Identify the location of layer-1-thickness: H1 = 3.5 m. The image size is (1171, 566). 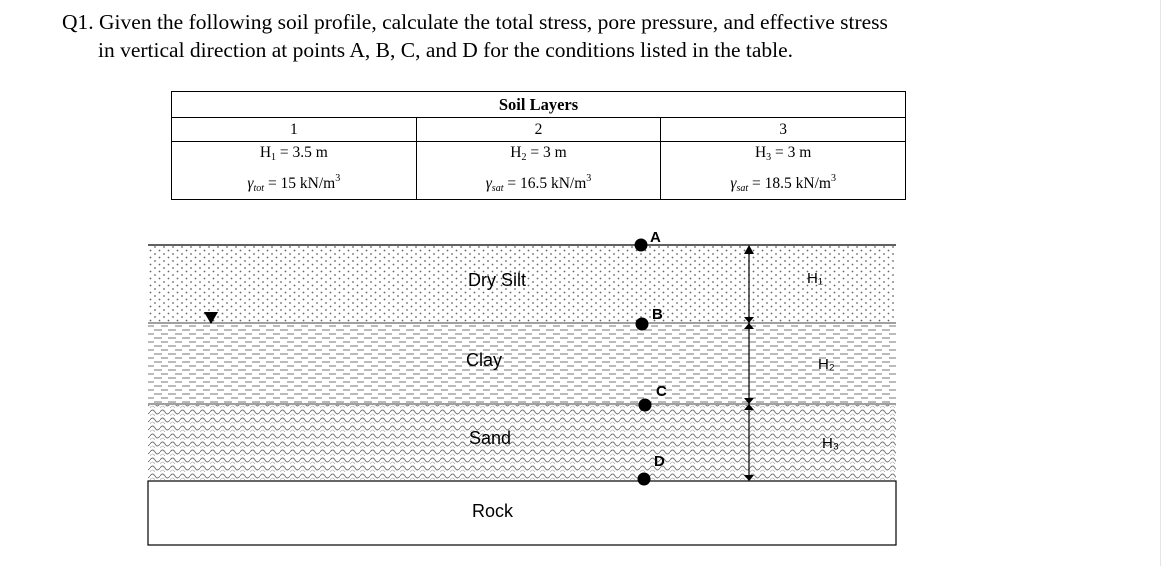
(293, 153).